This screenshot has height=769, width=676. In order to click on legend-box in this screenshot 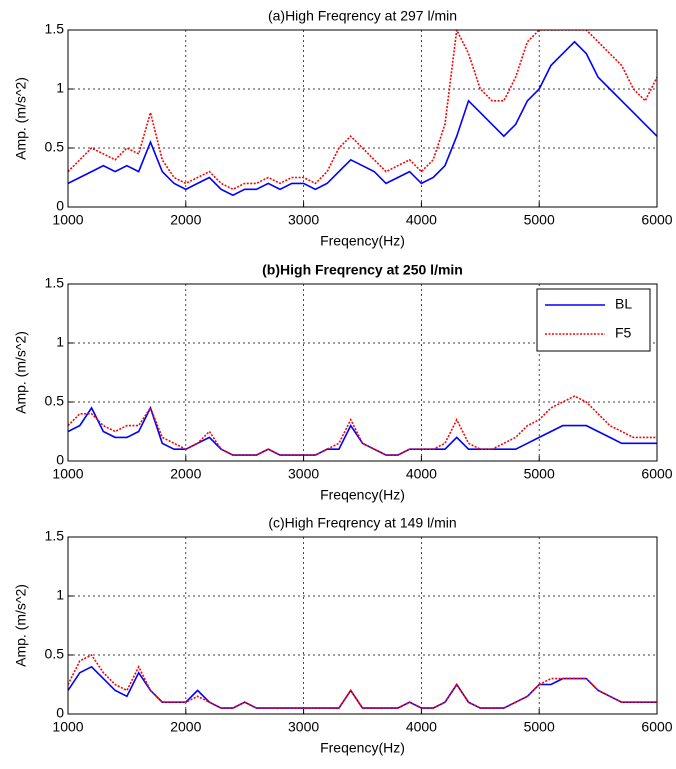, I will do `click(593, 320)`.